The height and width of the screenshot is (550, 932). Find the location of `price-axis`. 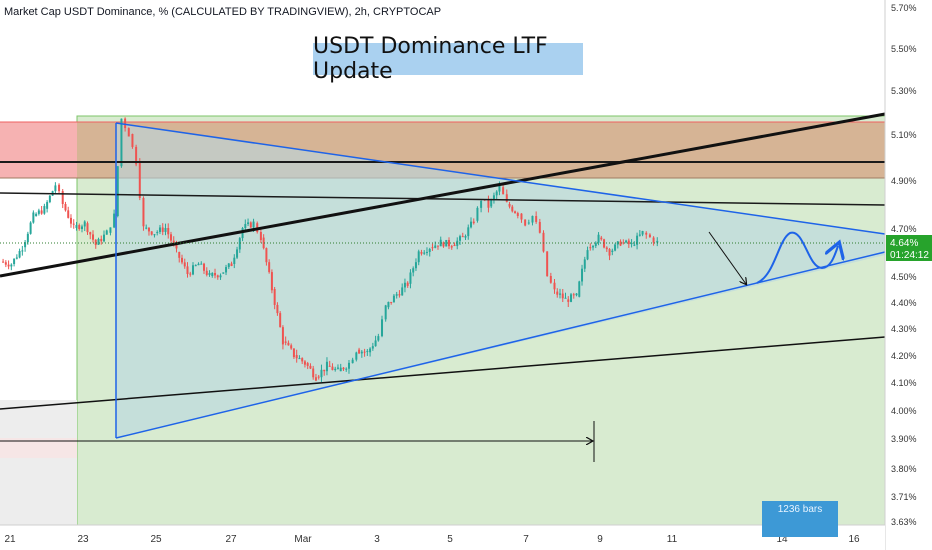

price-axis is located at coordinates (908, 275).